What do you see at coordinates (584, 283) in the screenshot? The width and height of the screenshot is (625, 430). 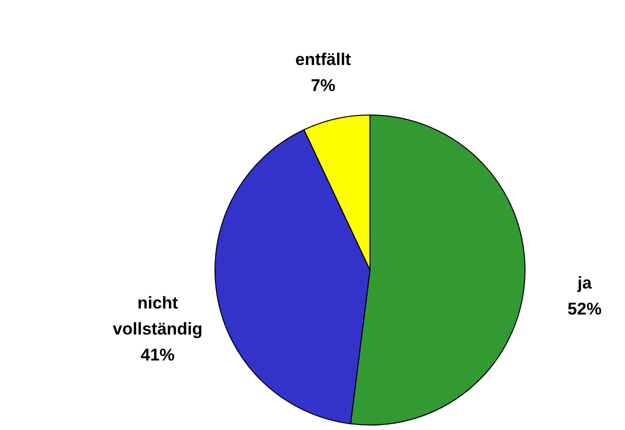 I see `slice-label: ja` at bounding box center [584, 283].